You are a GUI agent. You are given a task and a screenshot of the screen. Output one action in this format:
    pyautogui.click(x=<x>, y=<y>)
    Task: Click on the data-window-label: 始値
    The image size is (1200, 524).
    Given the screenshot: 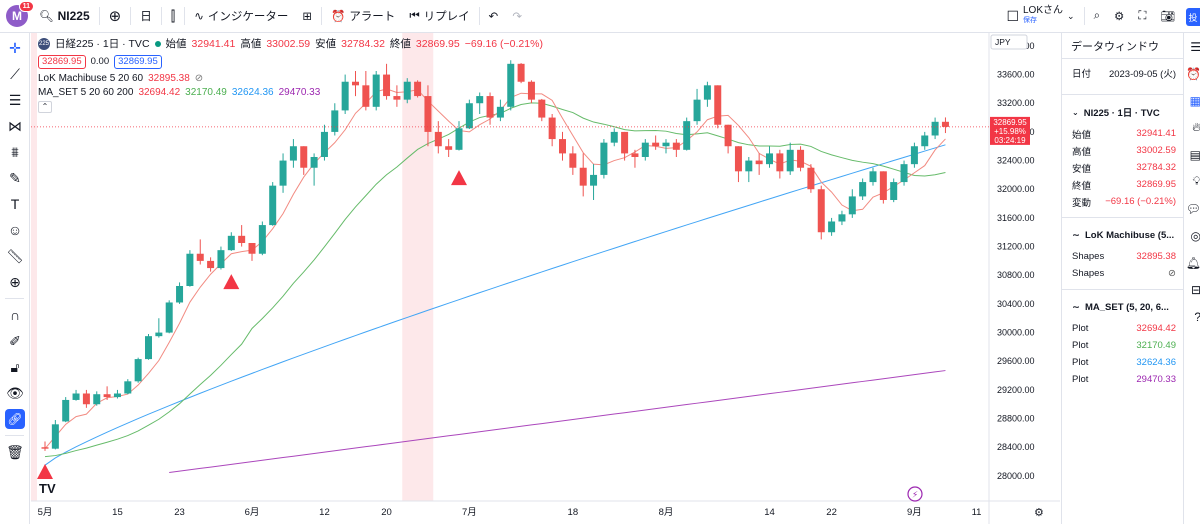 What is the action you would take?
    pyautogui.click(x=1082, y=135)
    